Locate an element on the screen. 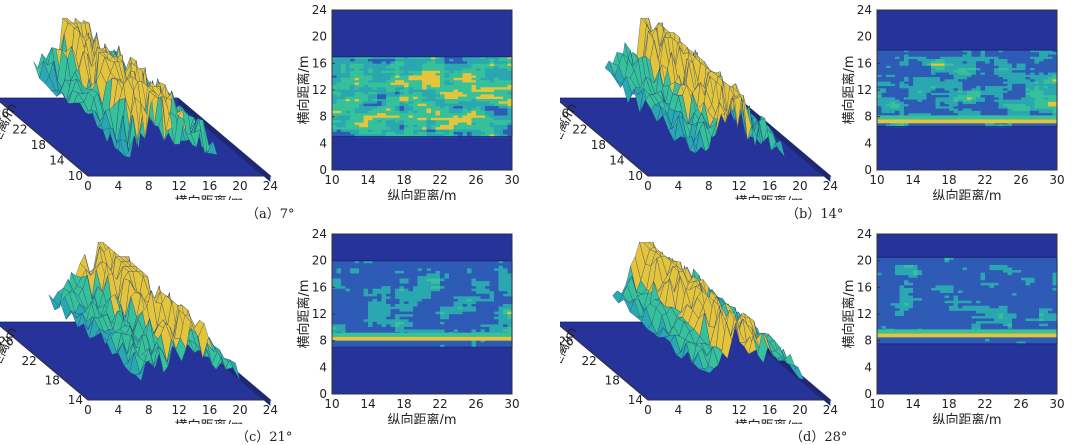 The width and height of the screenshot is (1080, 445). x-tick-label: 0 is located at coordinates (648, 186).